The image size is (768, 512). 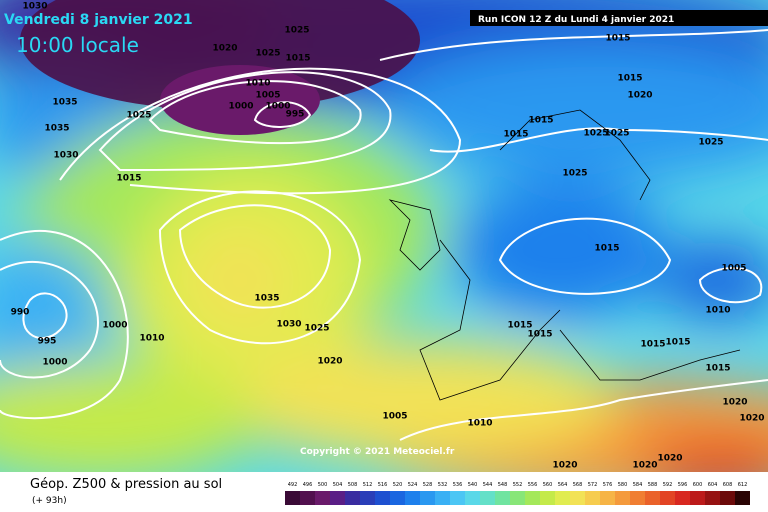 I want to click on scale-label: 496, so click(x=308, y=485).